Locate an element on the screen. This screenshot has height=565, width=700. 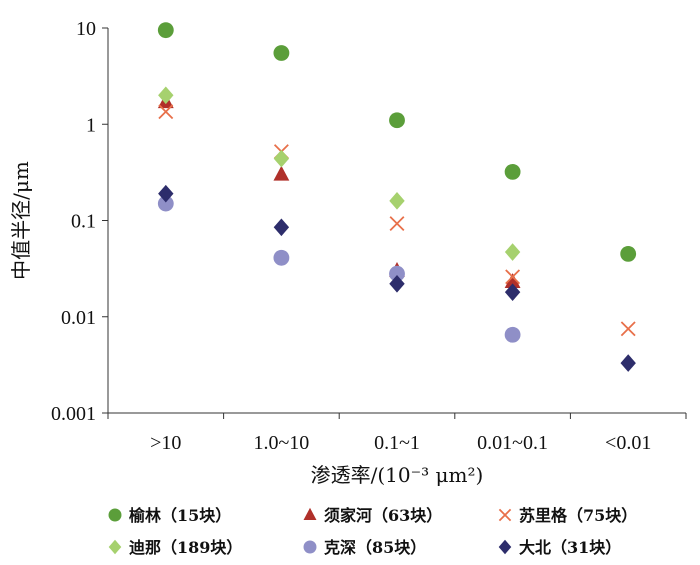
y-axis-ticks: 0.001 0.01 0.1 1 10 is located at coordinates (79, 221).